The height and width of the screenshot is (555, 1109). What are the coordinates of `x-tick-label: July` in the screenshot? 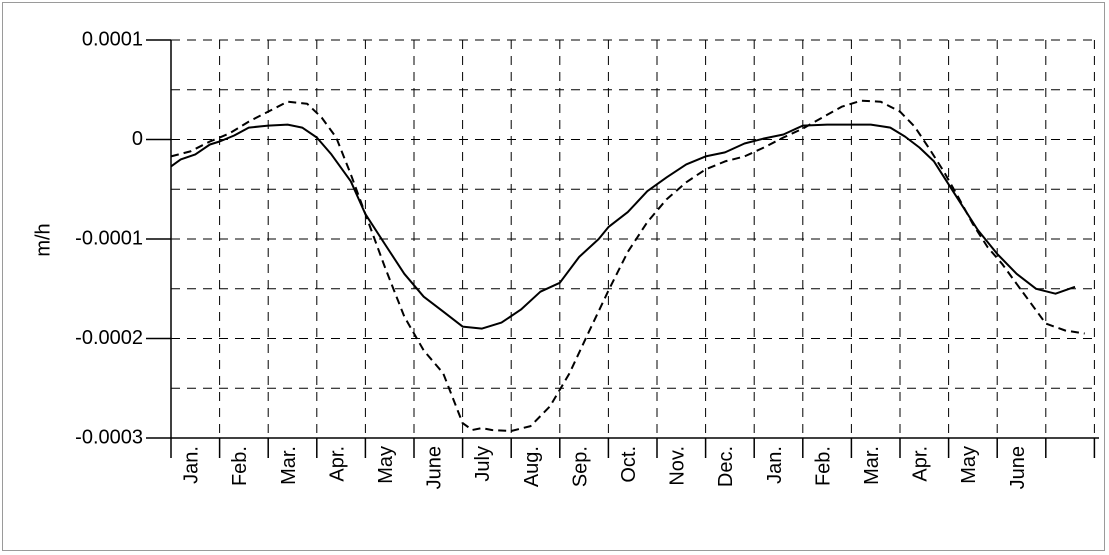 It's located at (483, 464).